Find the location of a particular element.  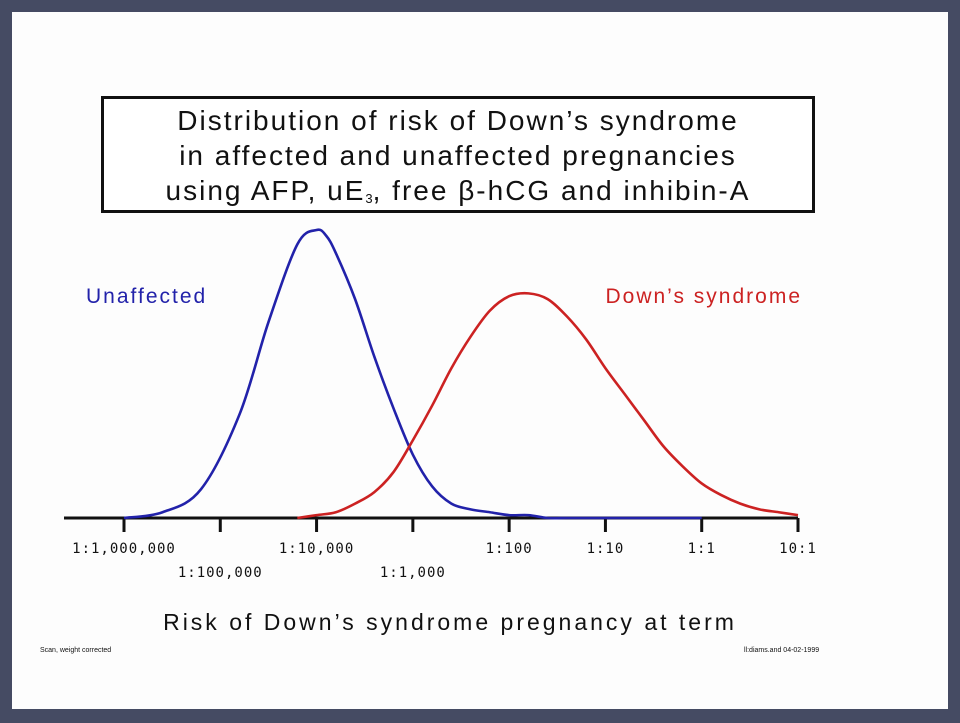

x-tick-label-4: 1:100 is located at coordinates (509, 549).